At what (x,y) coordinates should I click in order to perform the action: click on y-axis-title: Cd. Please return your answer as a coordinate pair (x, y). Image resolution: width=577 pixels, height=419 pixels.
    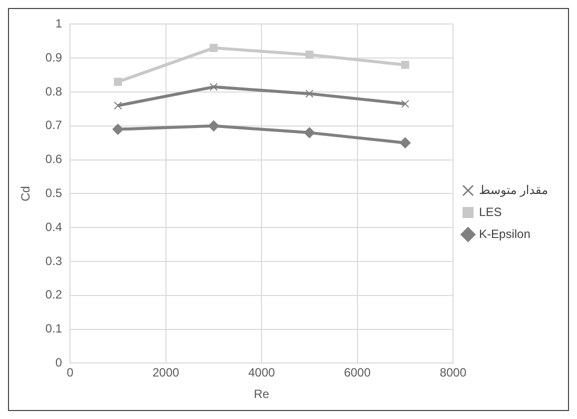
    Looking at the image, I should click on (25, 194).